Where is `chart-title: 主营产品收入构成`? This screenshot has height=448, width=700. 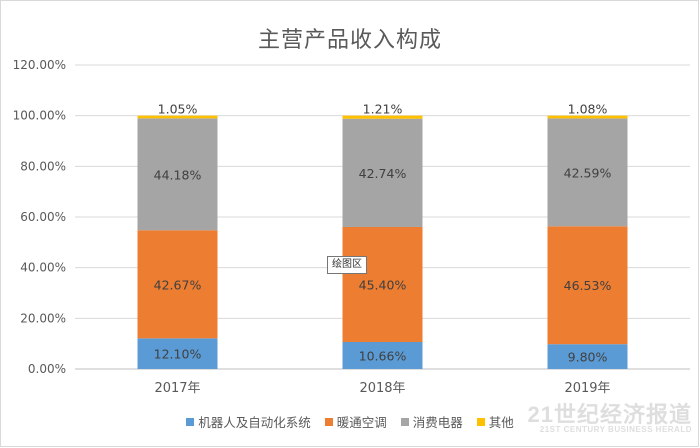
chart-title: 主营产品收入构成 is located at coordinates (349, 40).